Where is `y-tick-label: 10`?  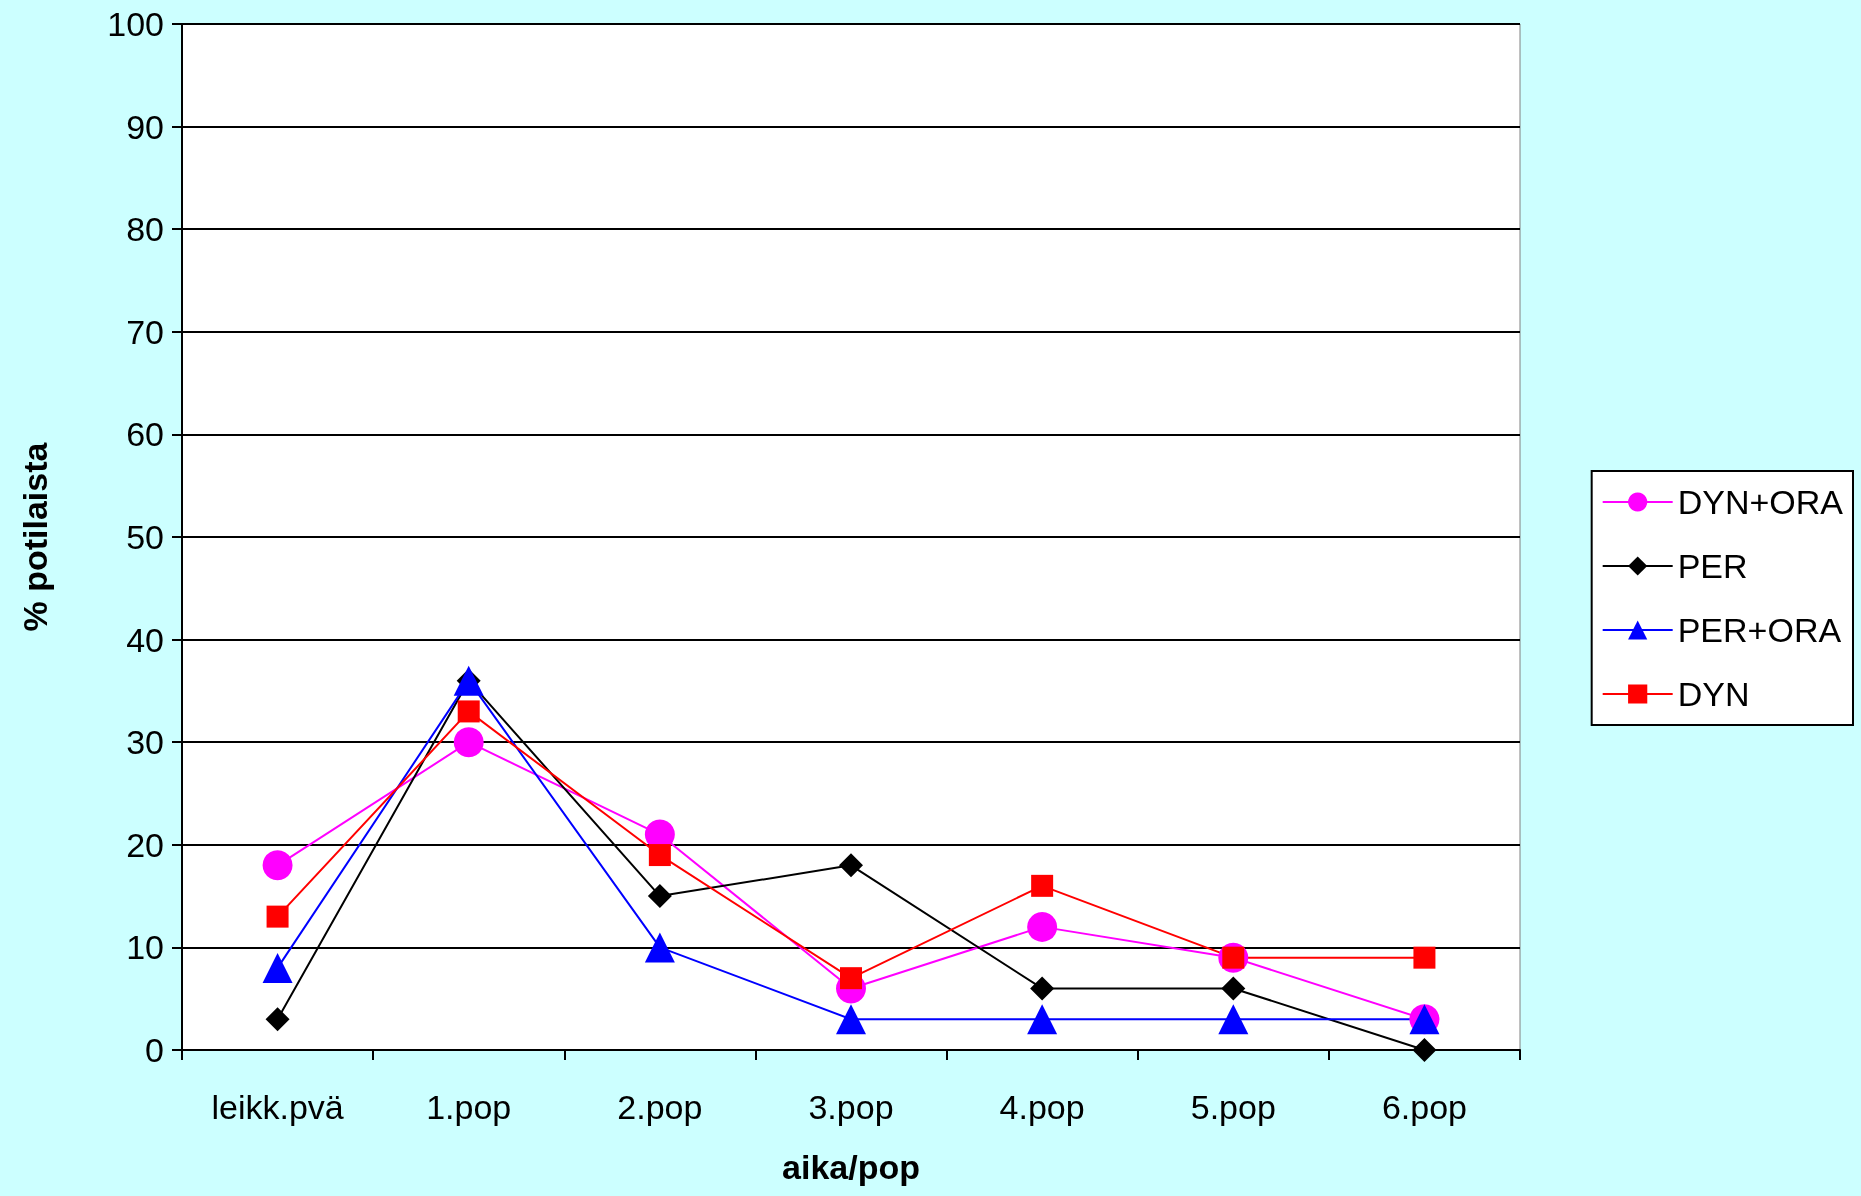 y-tick-label: 10 is located at coordinates (145, 947).